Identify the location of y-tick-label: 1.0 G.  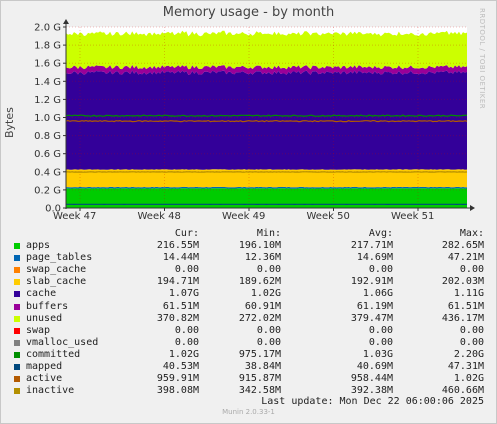
(47, 118).